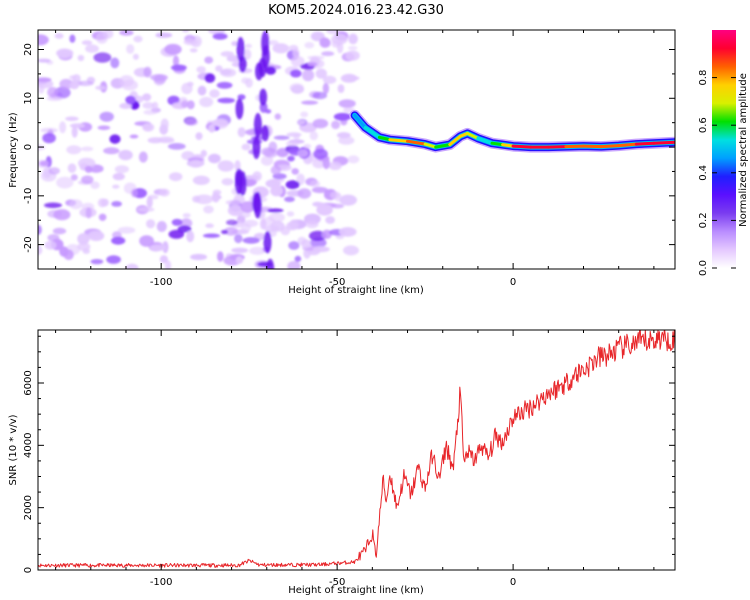 This screenshot has height=600, width=750. What do you see at coordinates (703, 268) in the screenshot?
I see `colorbar-tick-label: 0.0` at bounding box center [703, 268].